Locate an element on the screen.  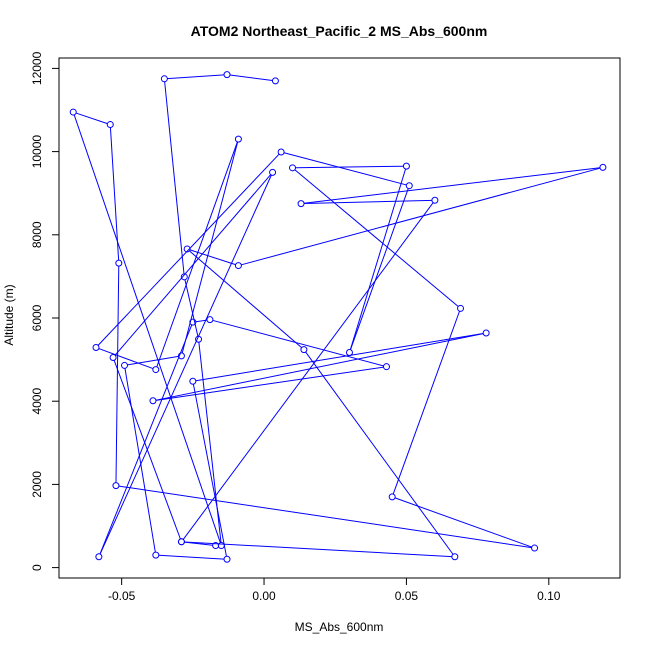
y-tick-label: 0 is located at coordinates (37, 567).